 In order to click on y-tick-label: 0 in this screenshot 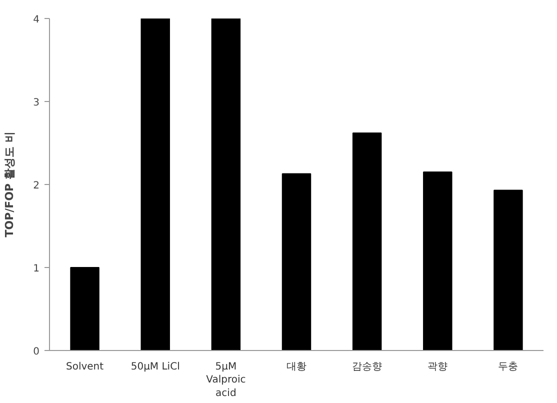, I will do `click(36, 352)`.